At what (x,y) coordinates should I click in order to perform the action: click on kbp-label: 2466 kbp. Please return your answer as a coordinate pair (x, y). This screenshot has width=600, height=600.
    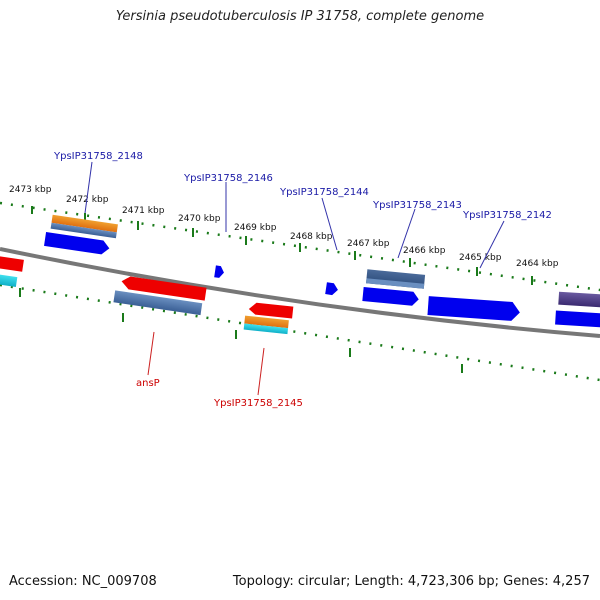
    Looking at the image, I should click on (424, 251).